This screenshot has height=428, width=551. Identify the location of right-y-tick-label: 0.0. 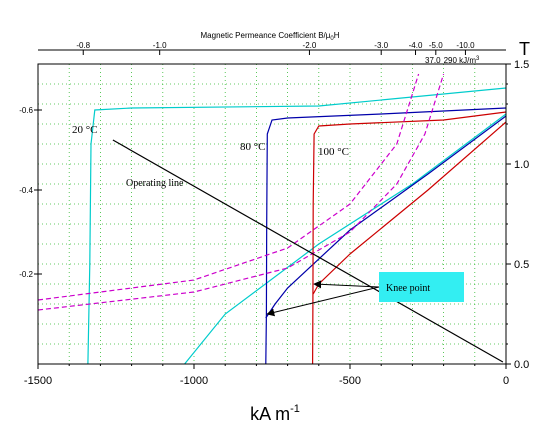
(521, 365).